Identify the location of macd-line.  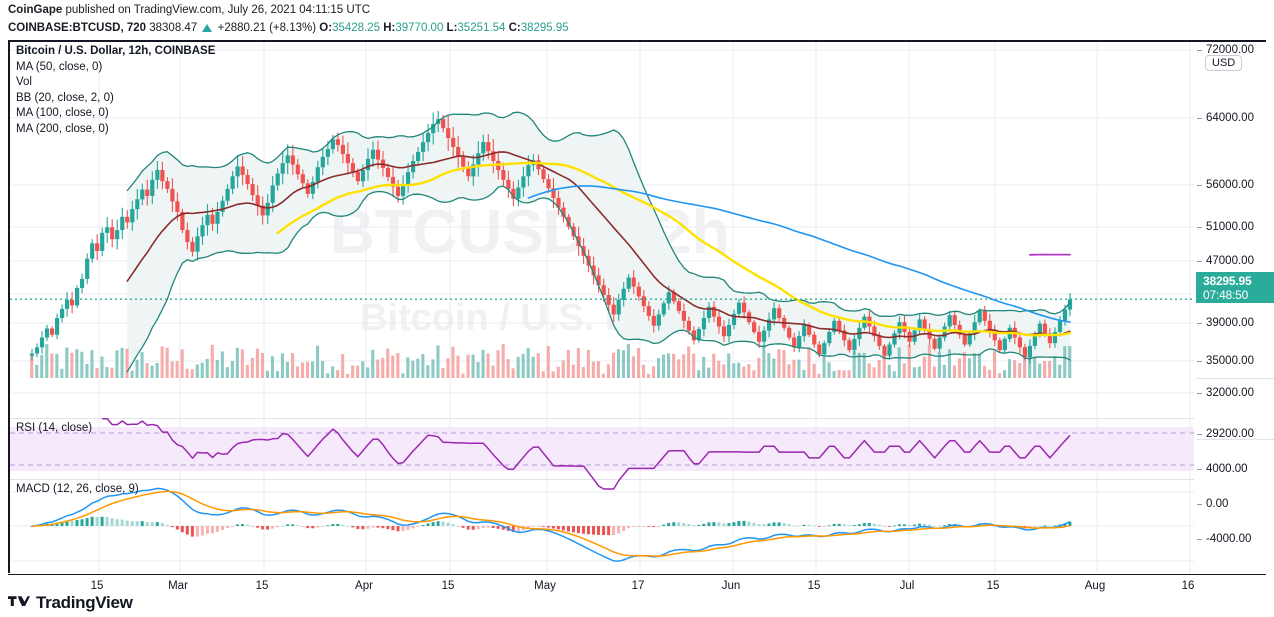
(551, 524).